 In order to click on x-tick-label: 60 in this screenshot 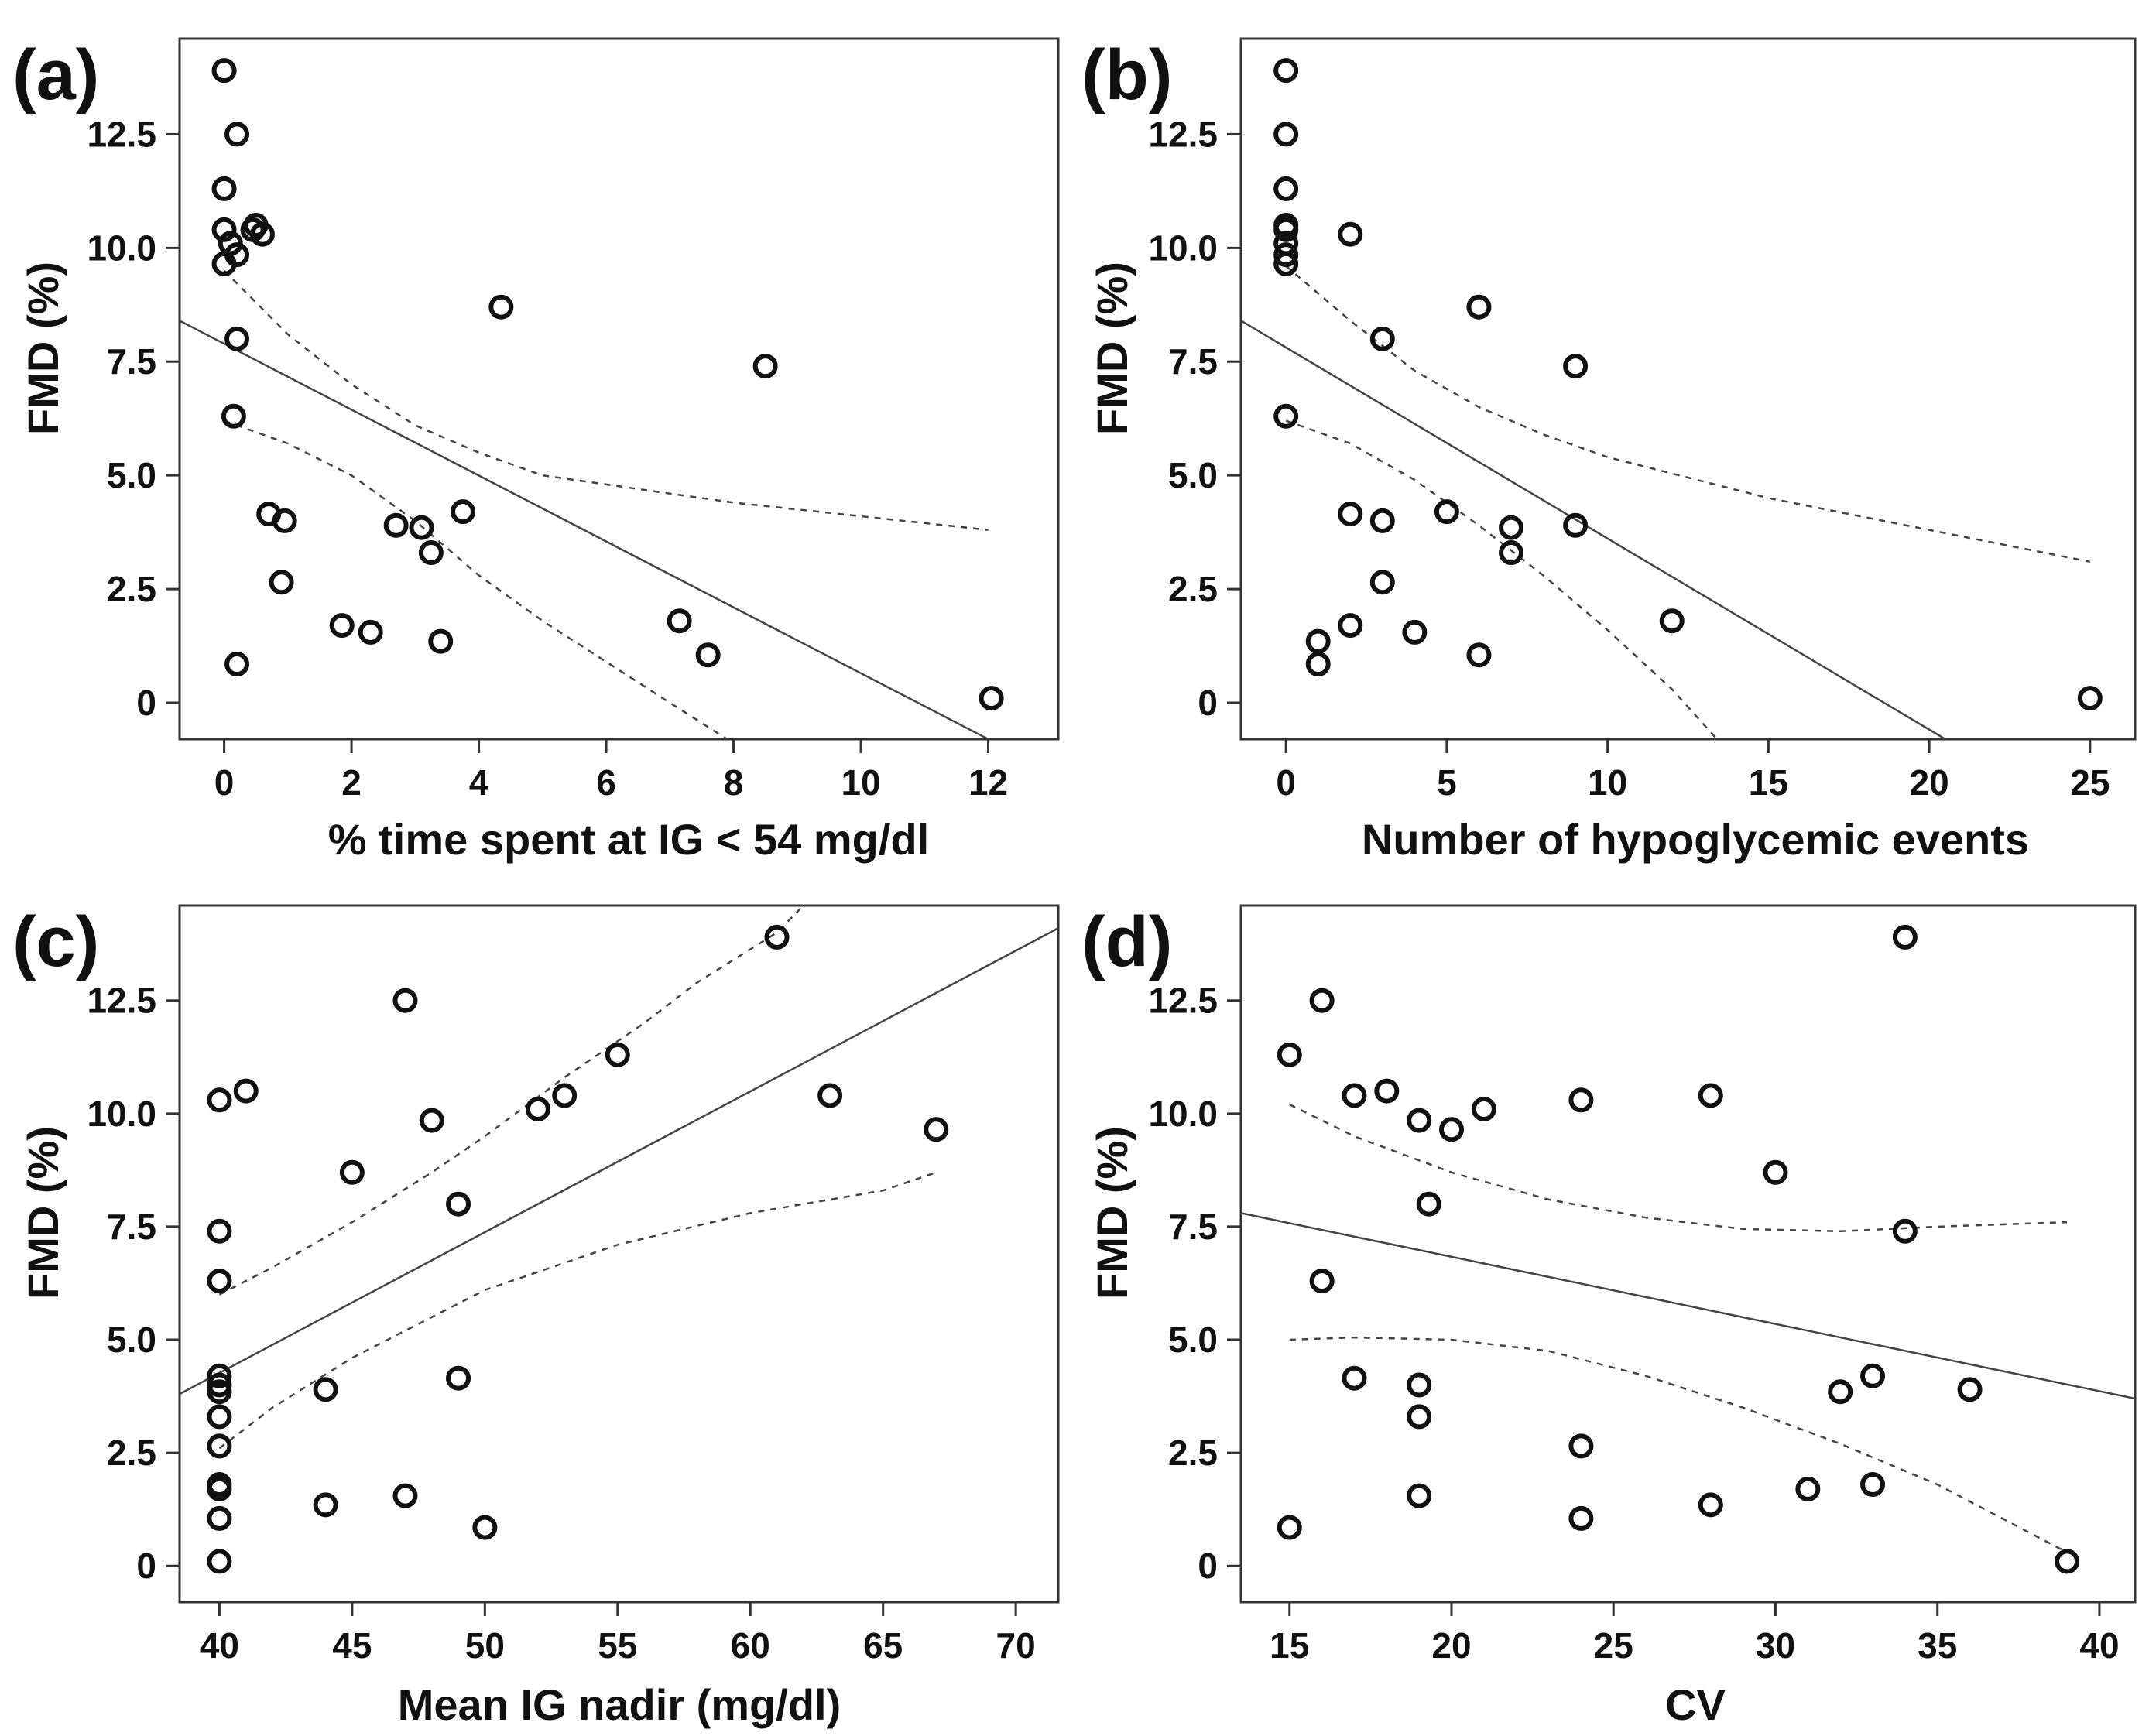, I will do `click(750, 1645)`.